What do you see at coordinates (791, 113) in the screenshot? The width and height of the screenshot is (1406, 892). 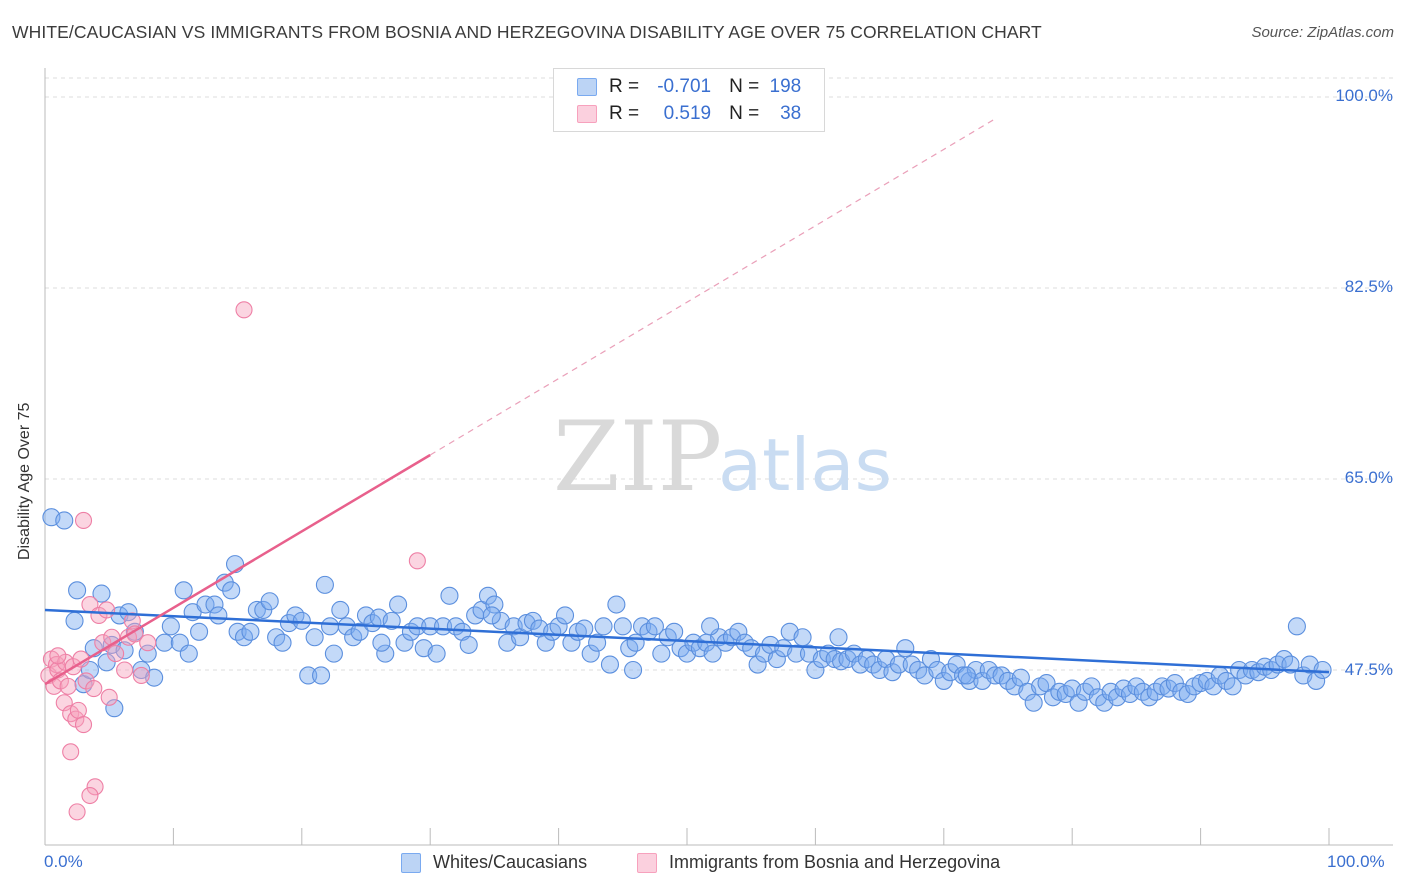 I see `legend-n-value: 38` at bounding box center [791, 113].